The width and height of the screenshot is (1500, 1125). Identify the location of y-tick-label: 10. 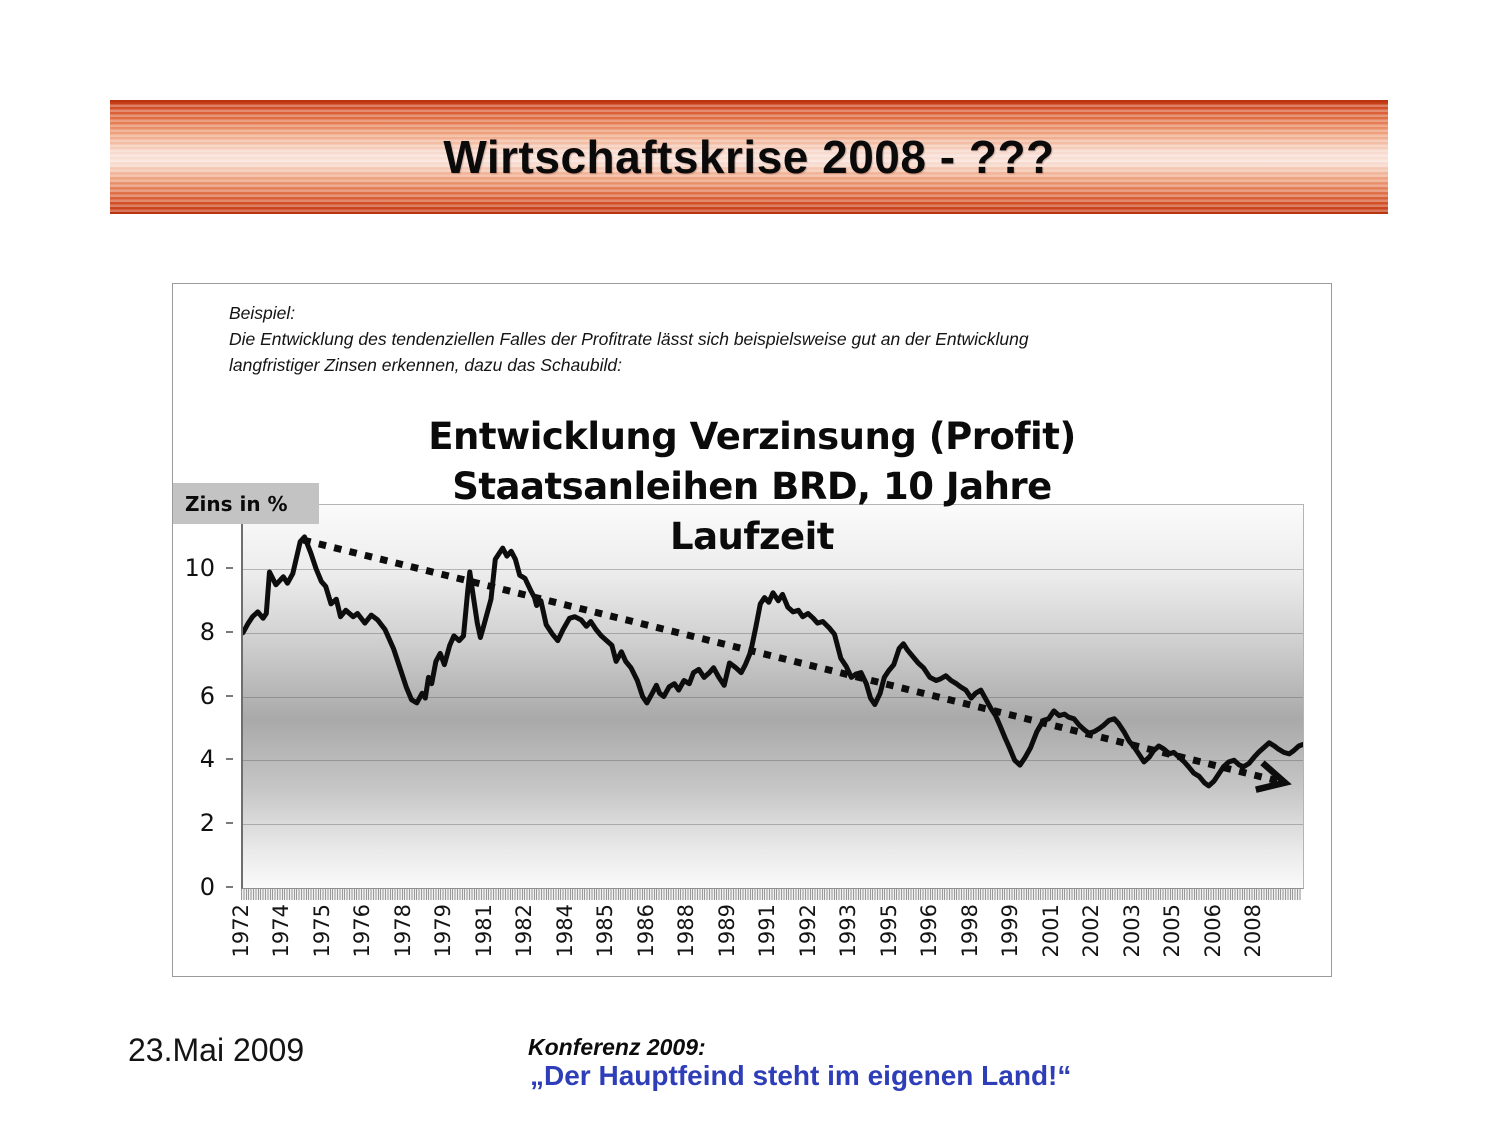
(199, 567).